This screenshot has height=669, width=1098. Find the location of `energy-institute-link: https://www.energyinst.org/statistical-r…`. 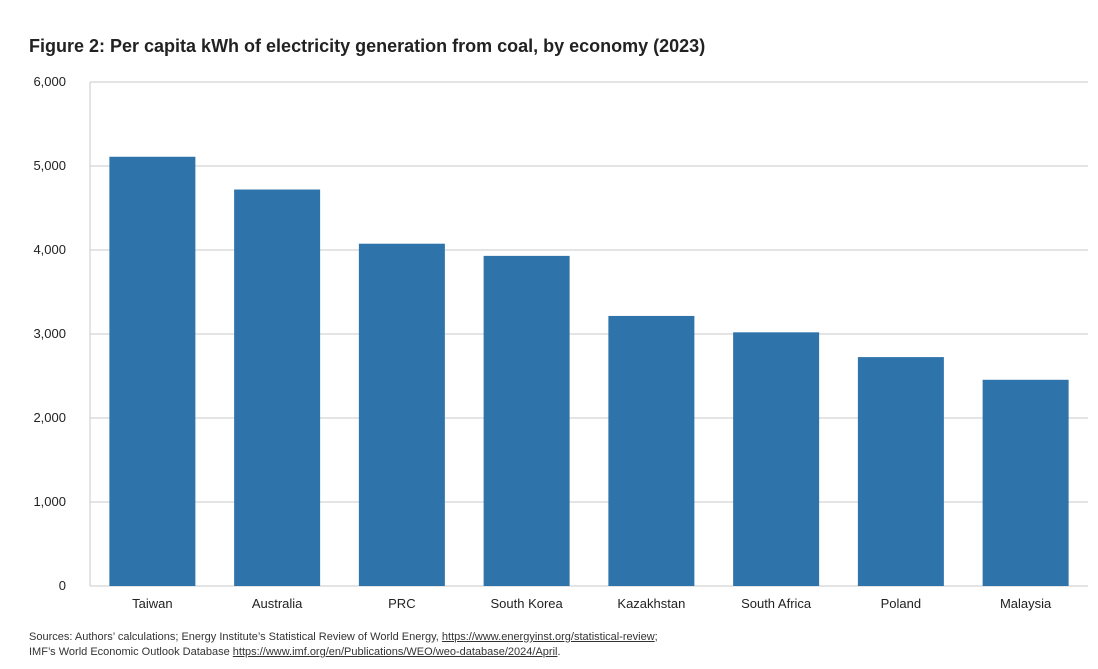

energy-institute-link: https://www.energyinst.org/statistical-r… is located at coordinates (548, 637).